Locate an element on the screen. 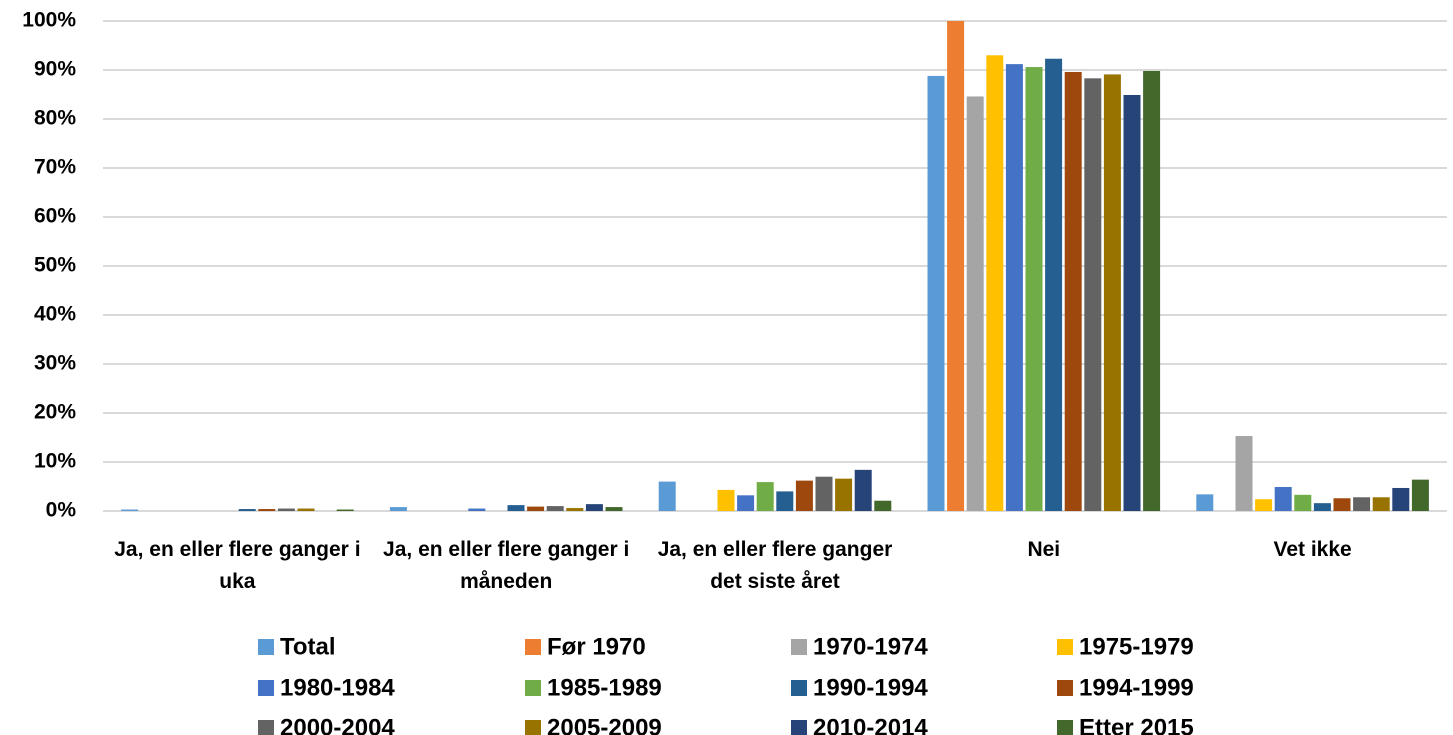 Image resolution: width=1453 pixels, height=735 pixels. legend-label: Etter 2015 is located at coordinates (1136, 724).